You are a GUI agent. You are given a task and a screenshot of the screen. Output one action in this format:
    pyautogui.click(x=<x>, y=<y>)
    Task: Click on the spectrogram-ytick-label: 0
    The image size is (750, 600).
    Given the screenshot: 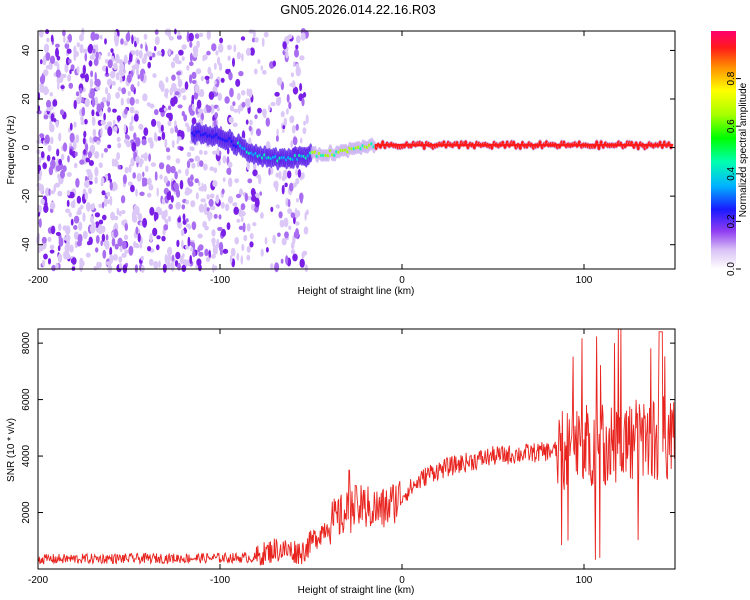 What is the action you would take?
    pyautogui.click(x=26, y=147)
    